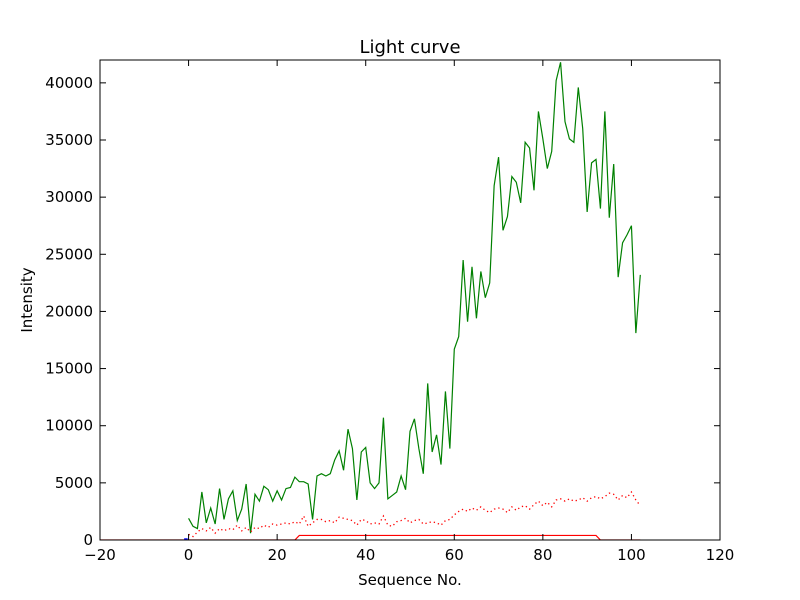  I want to click on y-tick-label: 40000, so click(69, 83).